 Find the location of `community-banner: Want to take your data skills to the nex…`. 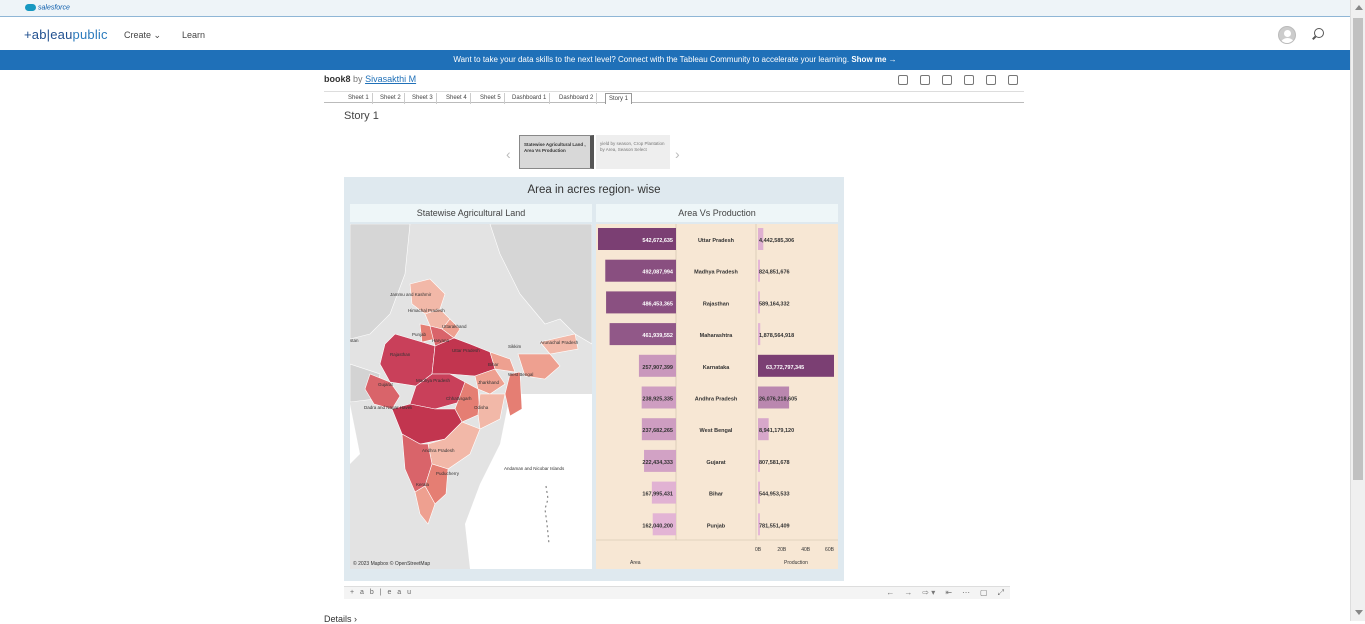

community-banner: Want to take your data skills to the nex… is located at coordinates (675, 60).